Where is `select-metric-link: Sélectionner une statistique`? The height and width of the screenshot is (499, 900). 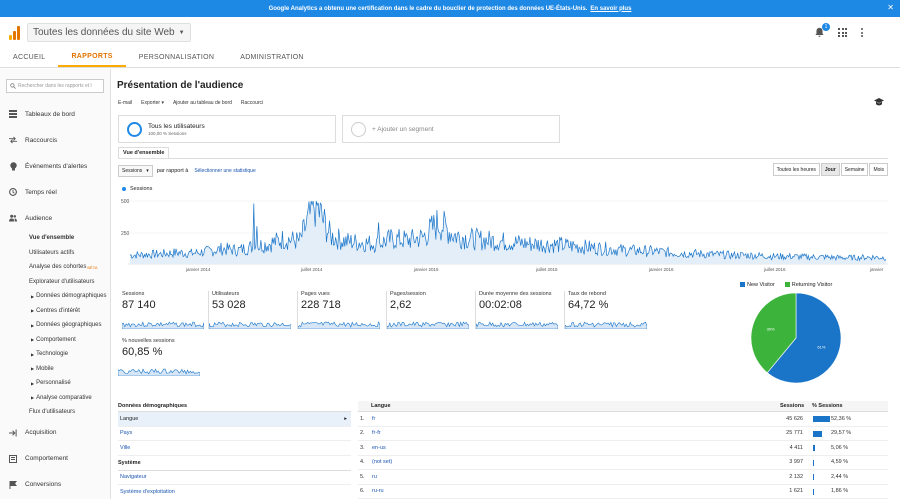
select-metric-link: Sélectionner une statistique is located at coordinates (225, 171).